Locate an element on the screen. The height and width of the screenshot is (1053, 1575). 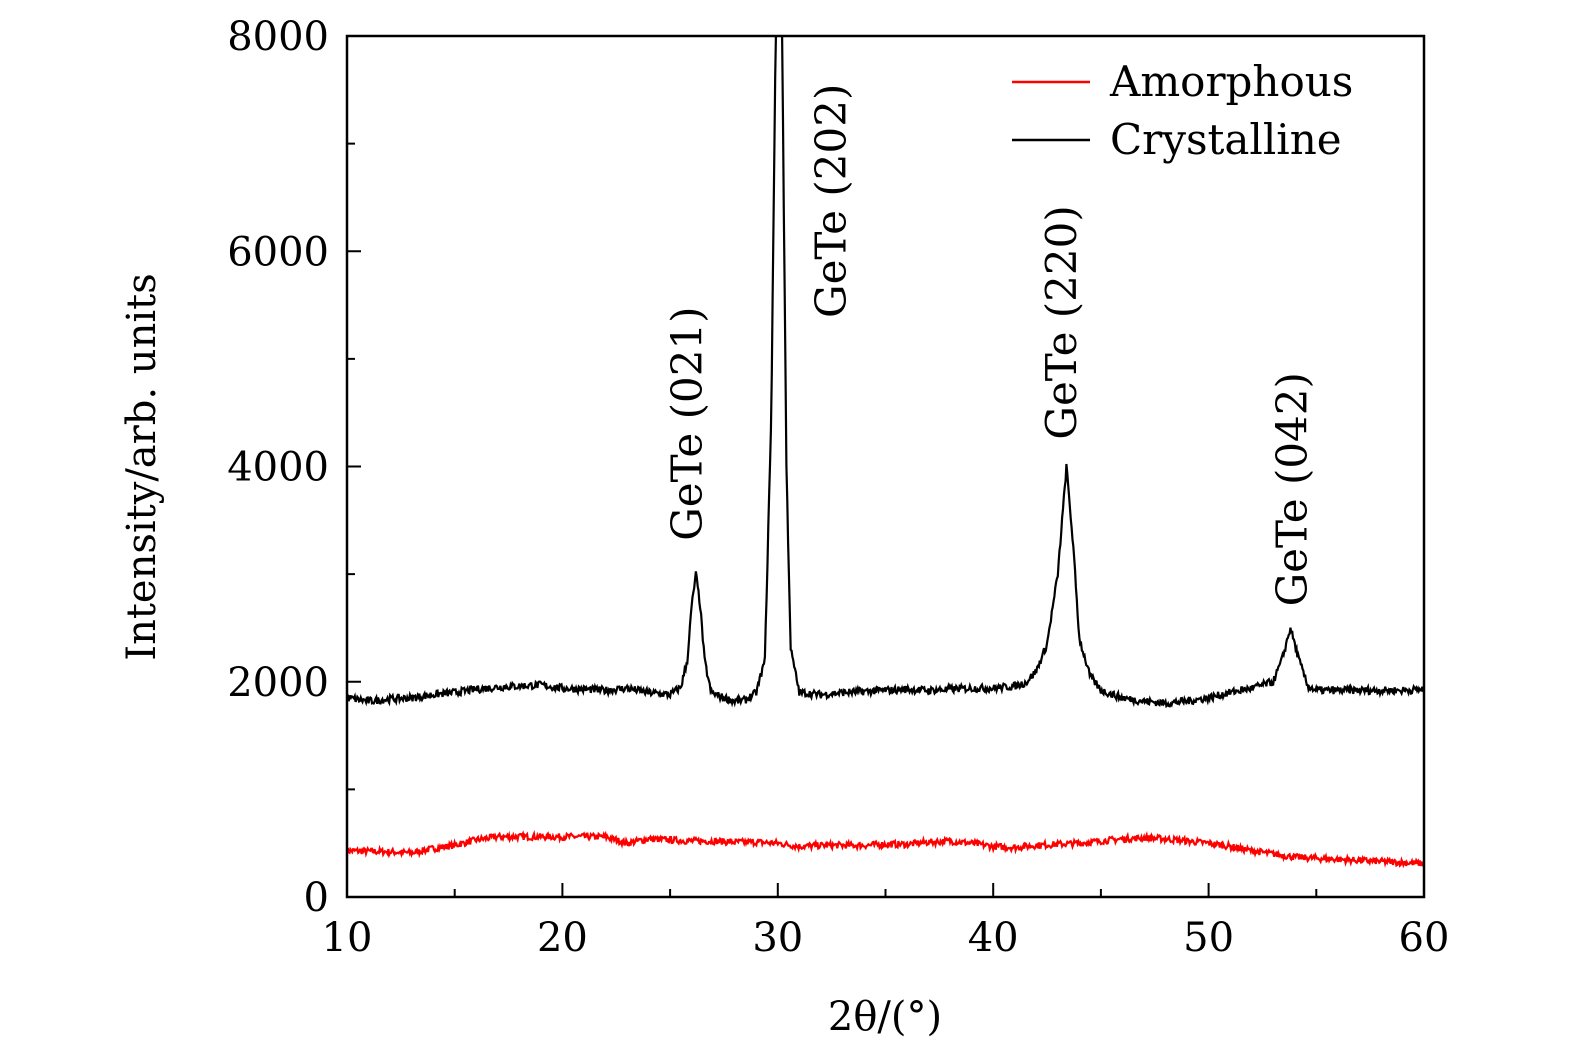
x-tick-label: 40 is located at coordinates (993, 938).